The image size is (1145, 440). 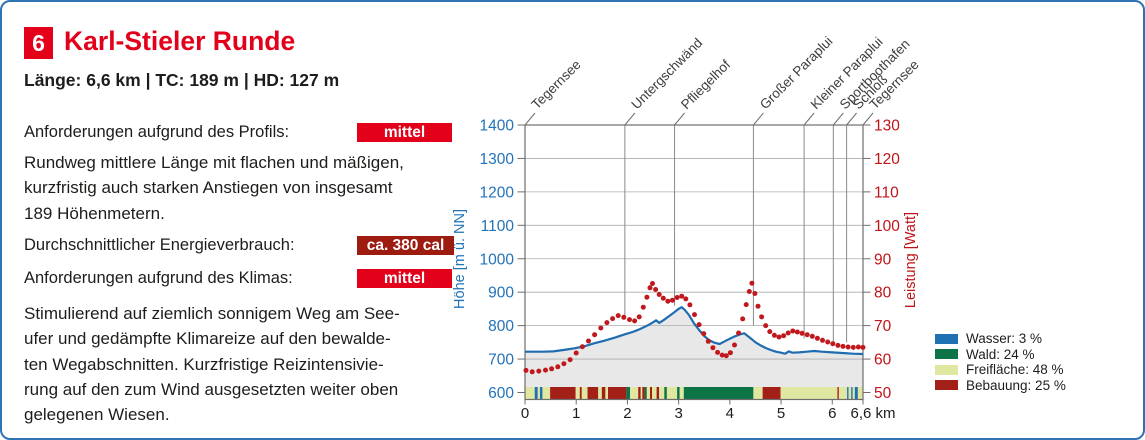 I want to click on legend-item: Bebauung: 25 %, so click(x=1000, y=386).